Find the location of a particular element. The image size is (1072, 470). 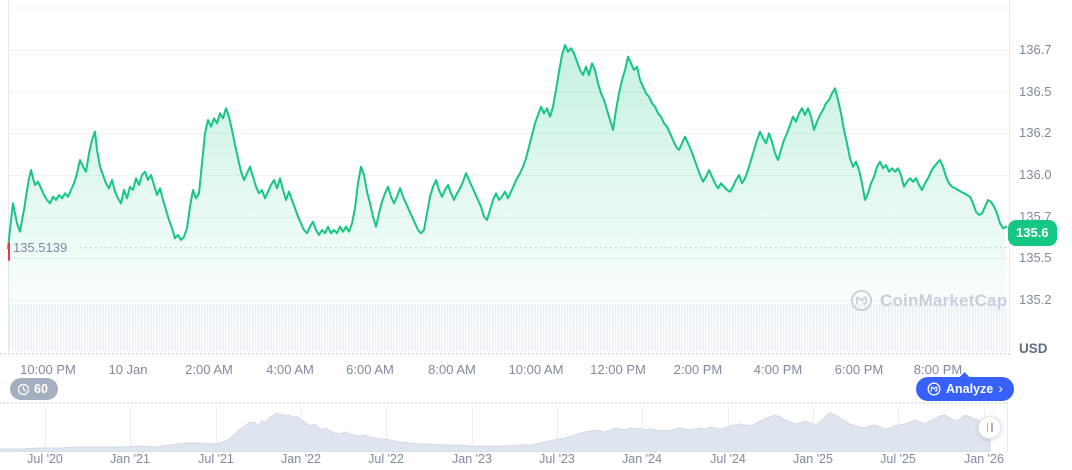

date-axis-label: Jul '20 is located at coordinates (45, 459).